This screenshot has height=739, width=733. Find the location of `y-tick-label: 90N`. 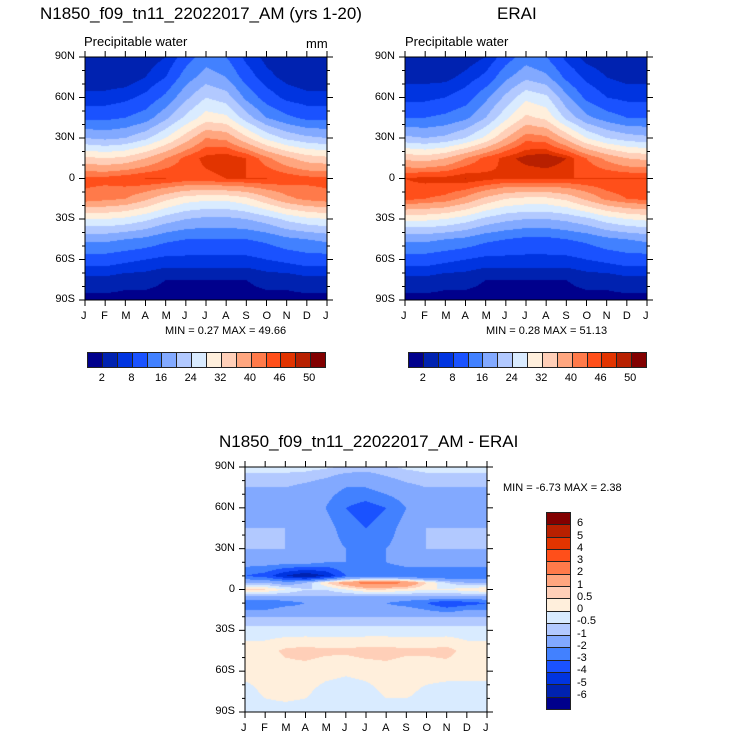

y-tick-label: 90N is located at coordinates (64, 56).